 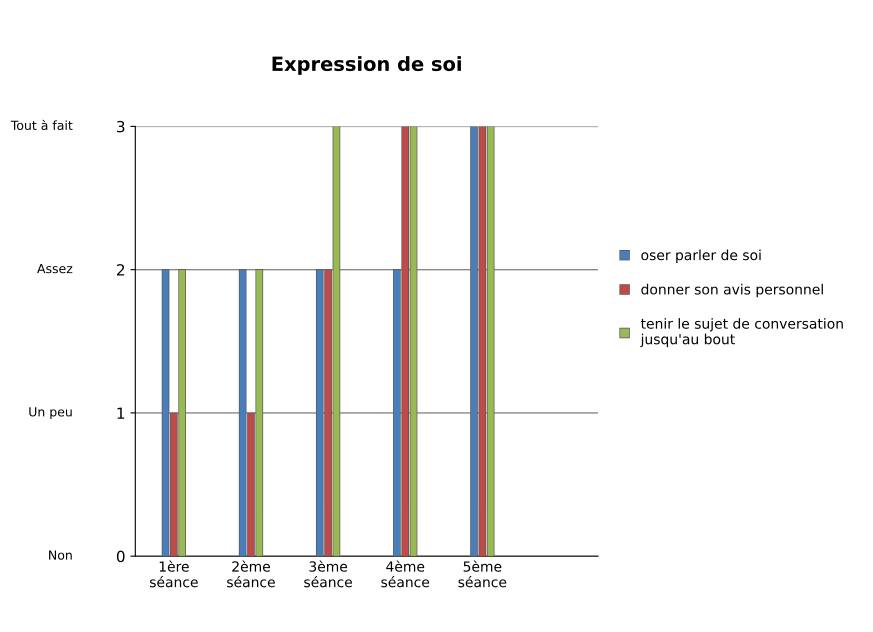 I want to click on x-tick-label: 5ème séance, so click(x=482, y=574).